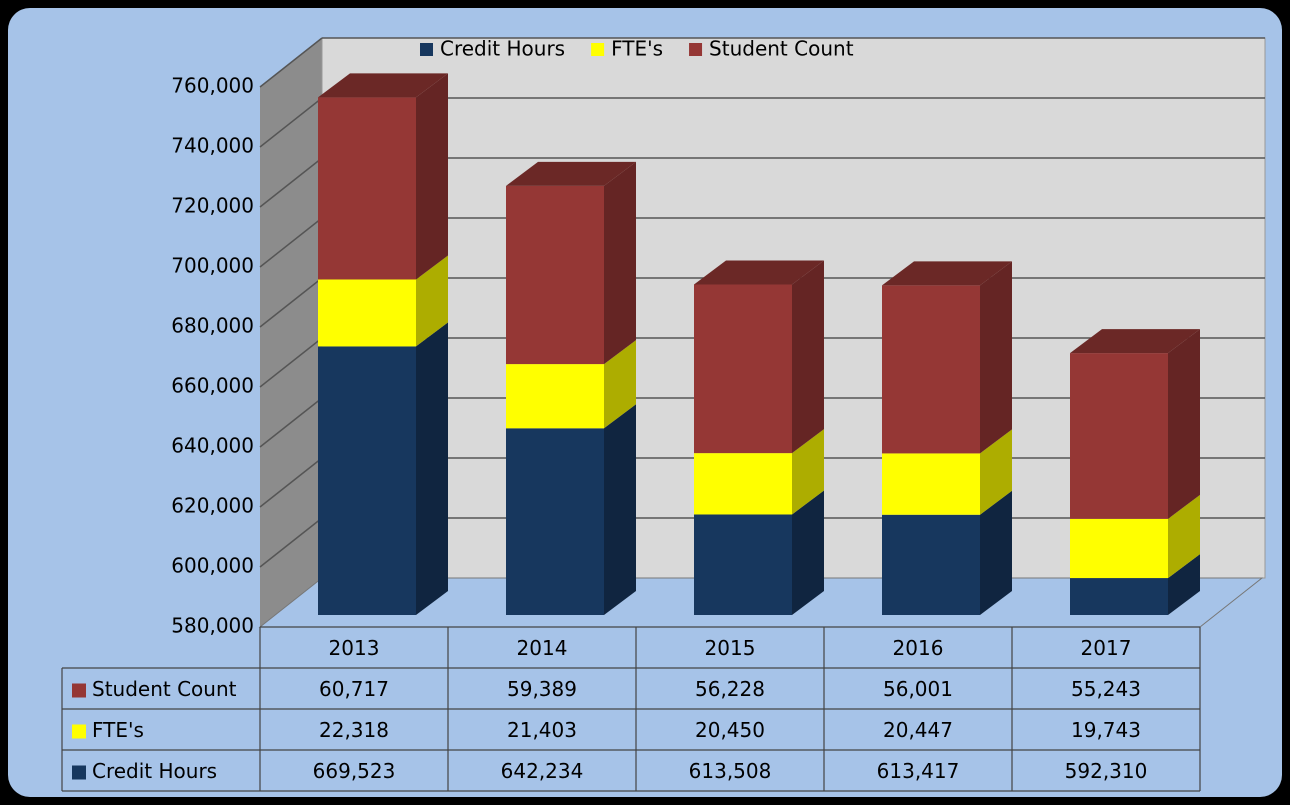 Image resolution: width=1290 pixels, height=805 pixels. I want to click on table-cell: 613,417, so click(918, 771).